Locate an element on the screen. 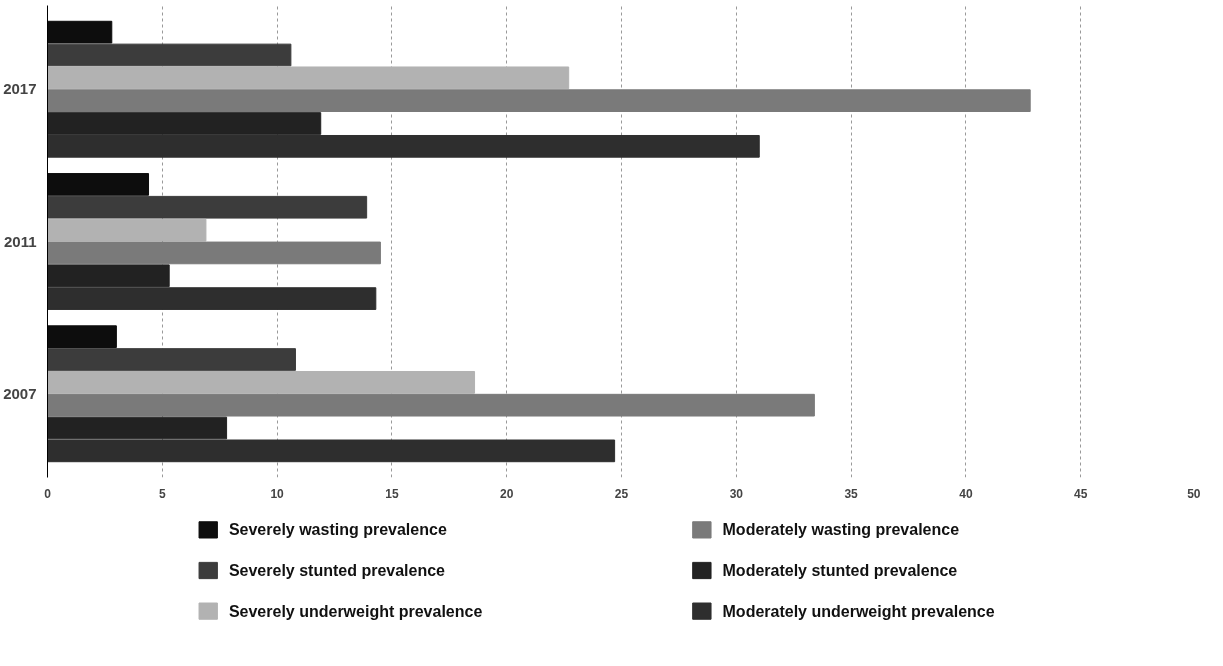 This screenshot has height=666, width=1223. x-tick-label: 25 is located at coordinates (621, 493).